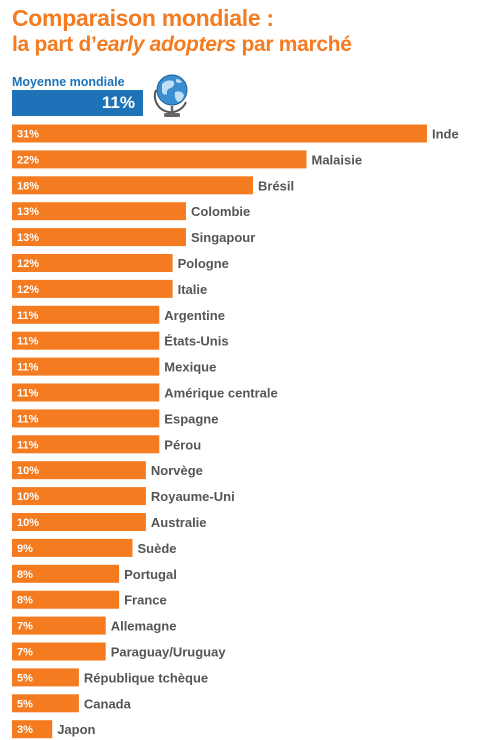  Describe the element at coordinates (177, 470) in the screenshot. I see `bar-category-label: Norvège` at that location.